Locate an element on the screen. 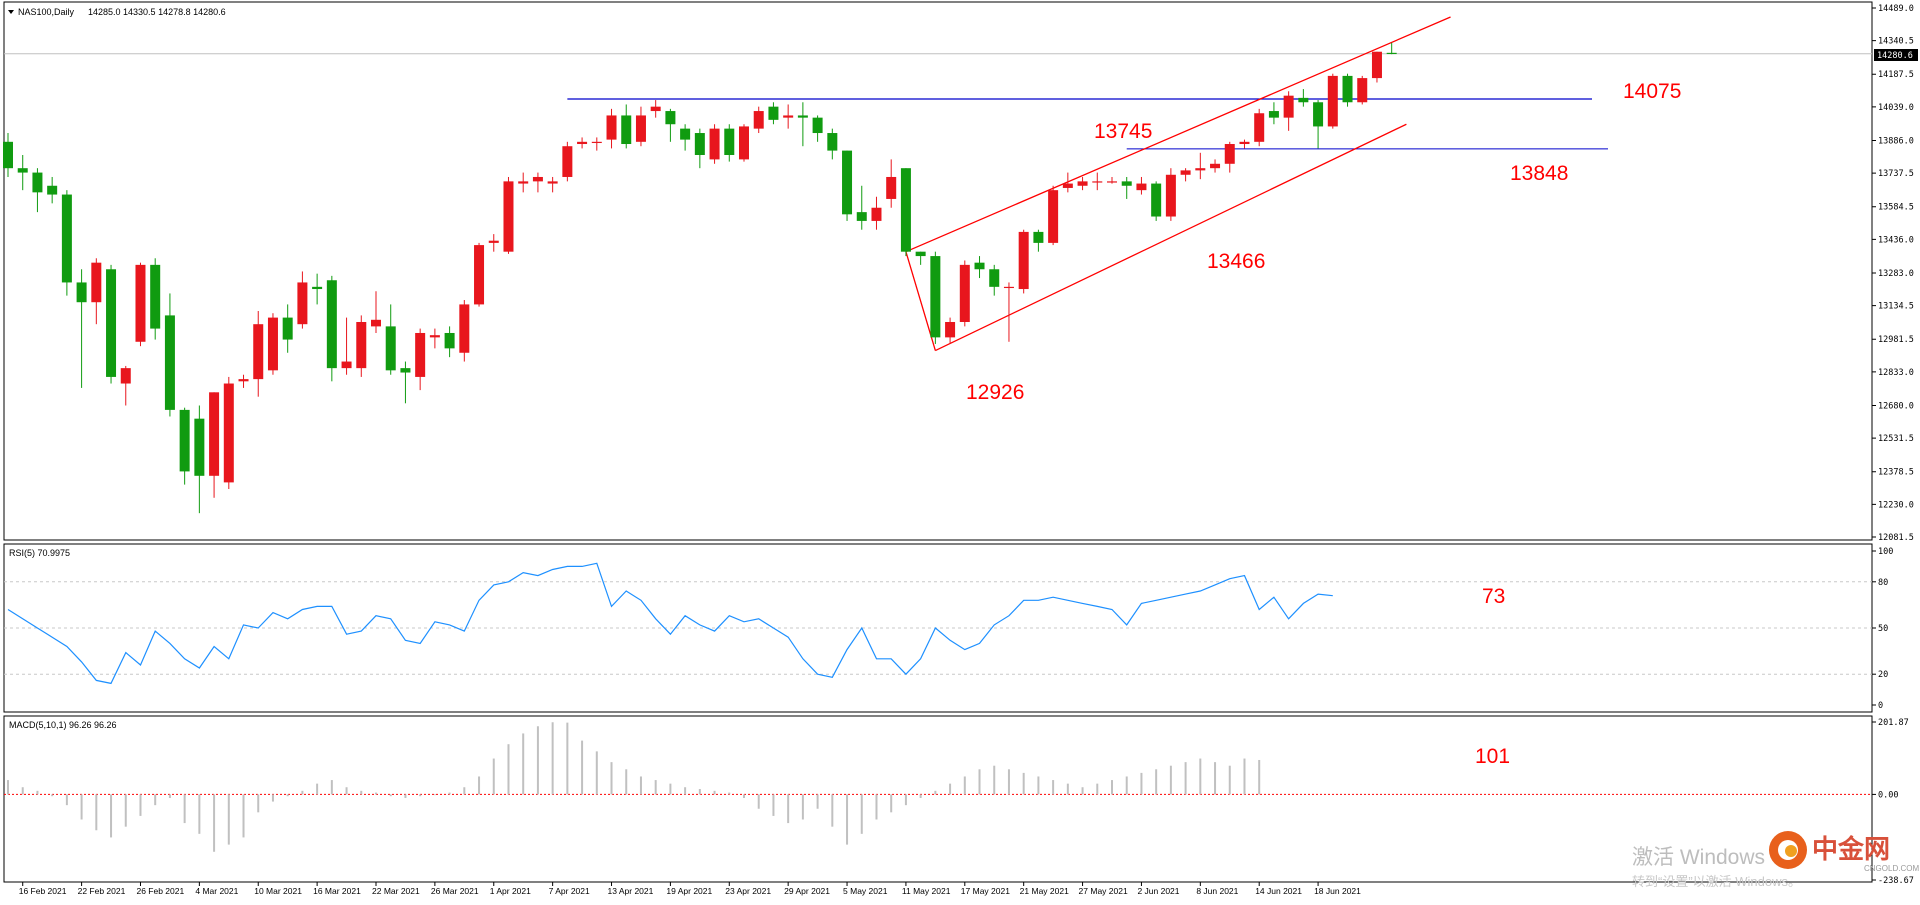  annotation-support: 13848 is located at coordinates (1539, 173).